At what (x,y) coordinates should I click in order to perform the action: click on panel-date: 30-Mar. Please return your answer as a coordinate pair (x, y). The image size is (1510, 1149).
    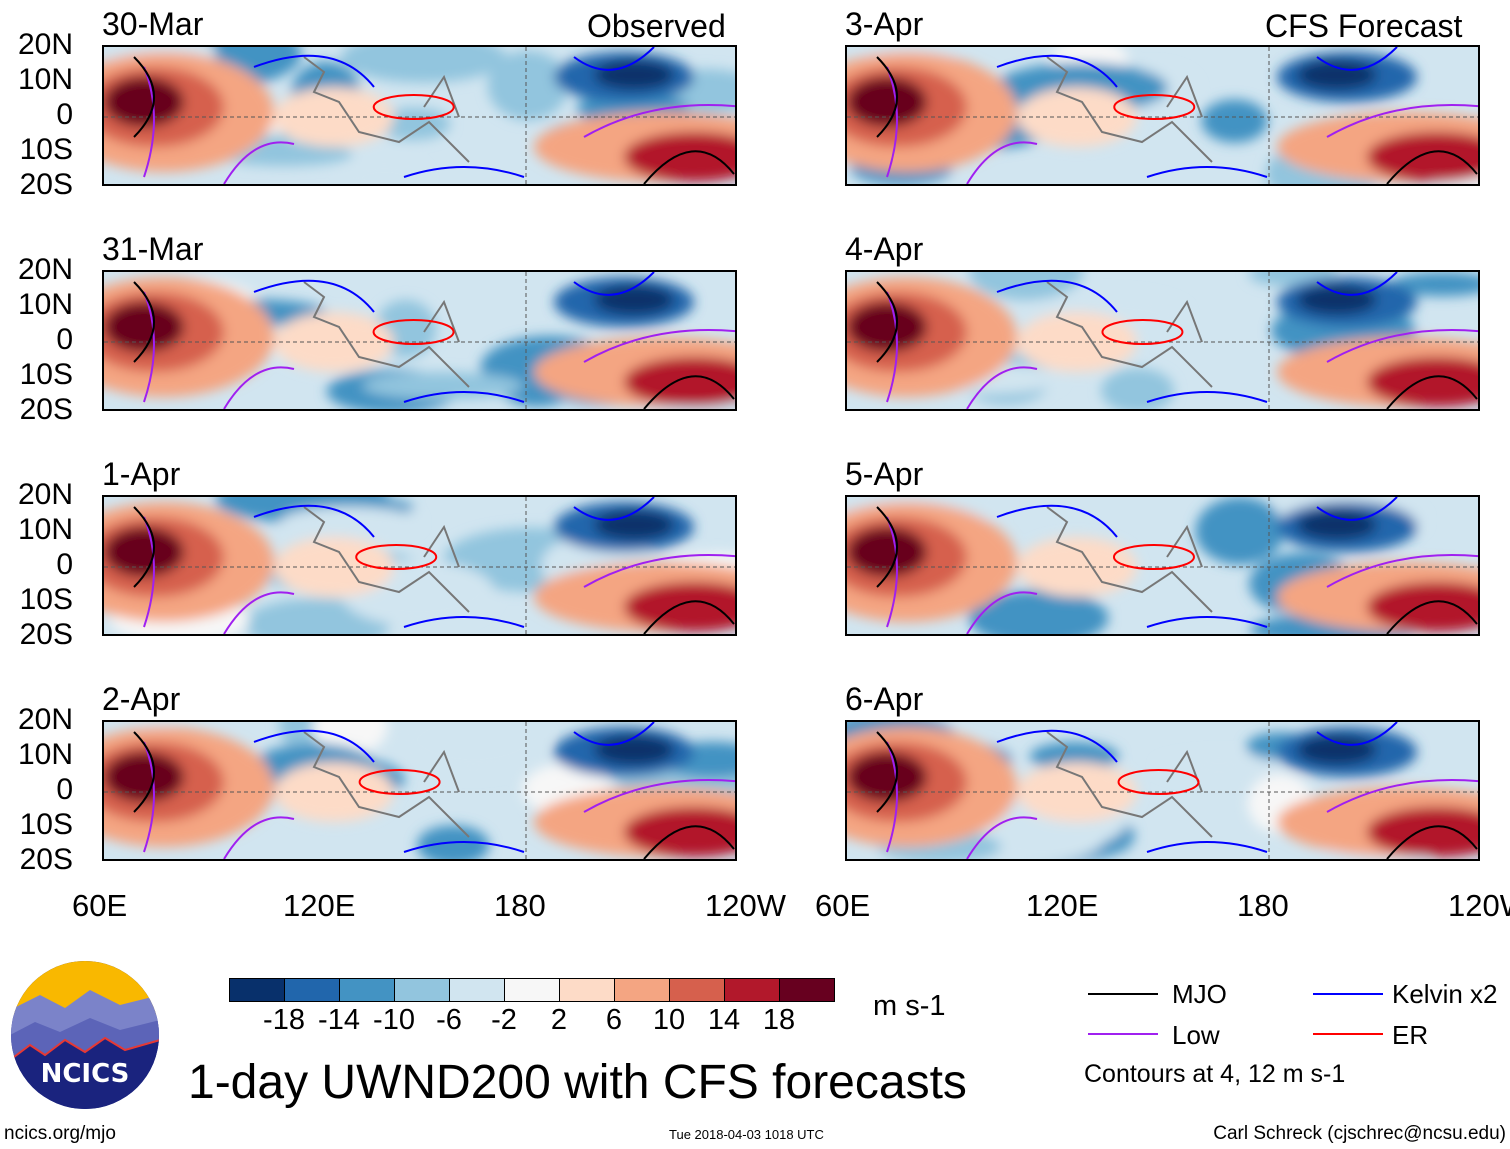
    Looking at the image, I should click on (153, 24).